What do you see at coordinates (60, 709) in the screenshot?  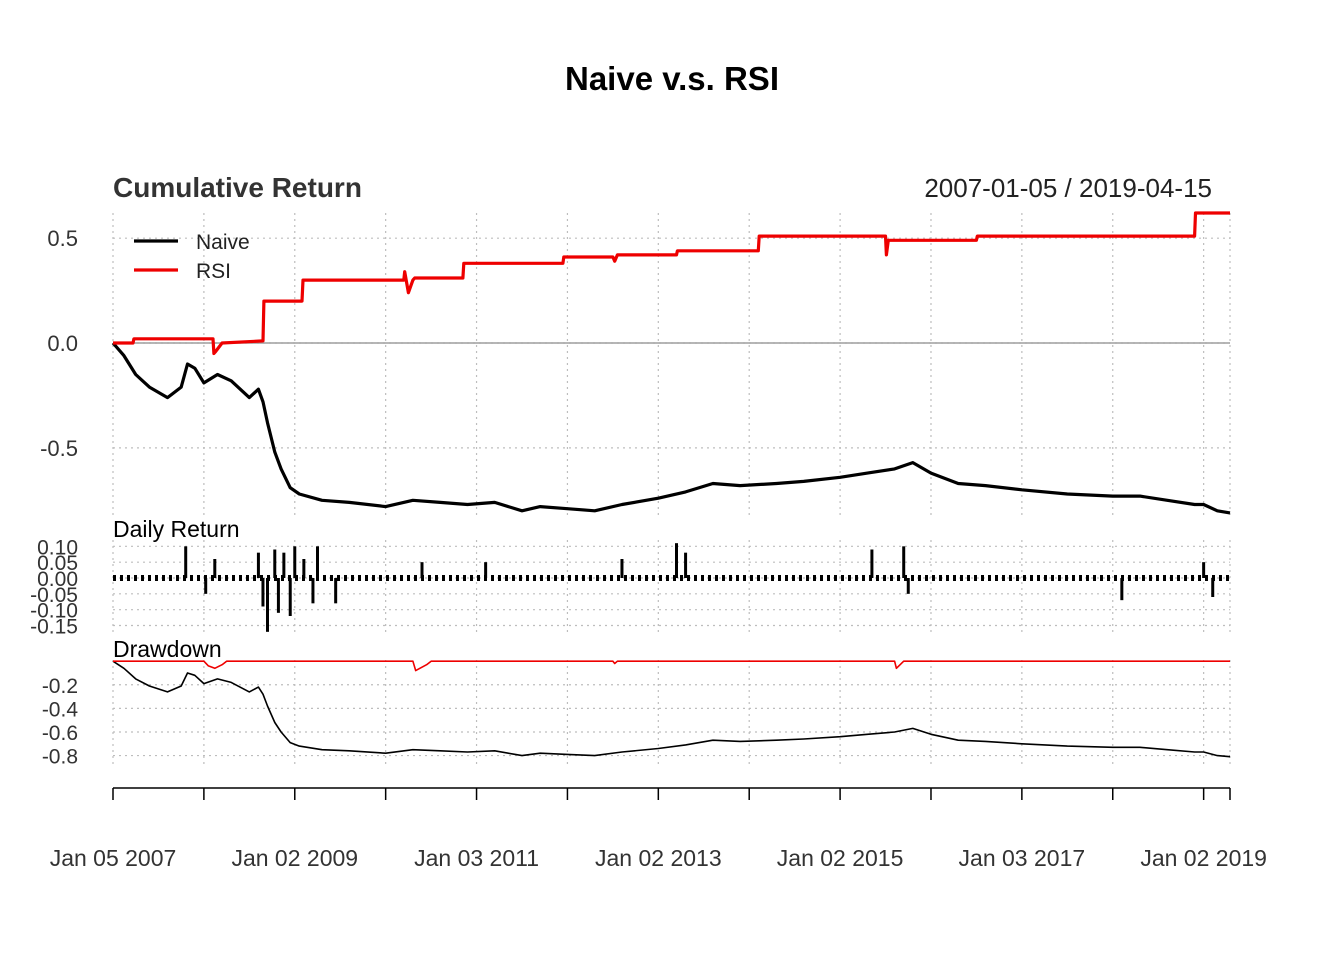 I see `ytick-label-drawdown-1: -0.4` at bounding box center [60, 709].